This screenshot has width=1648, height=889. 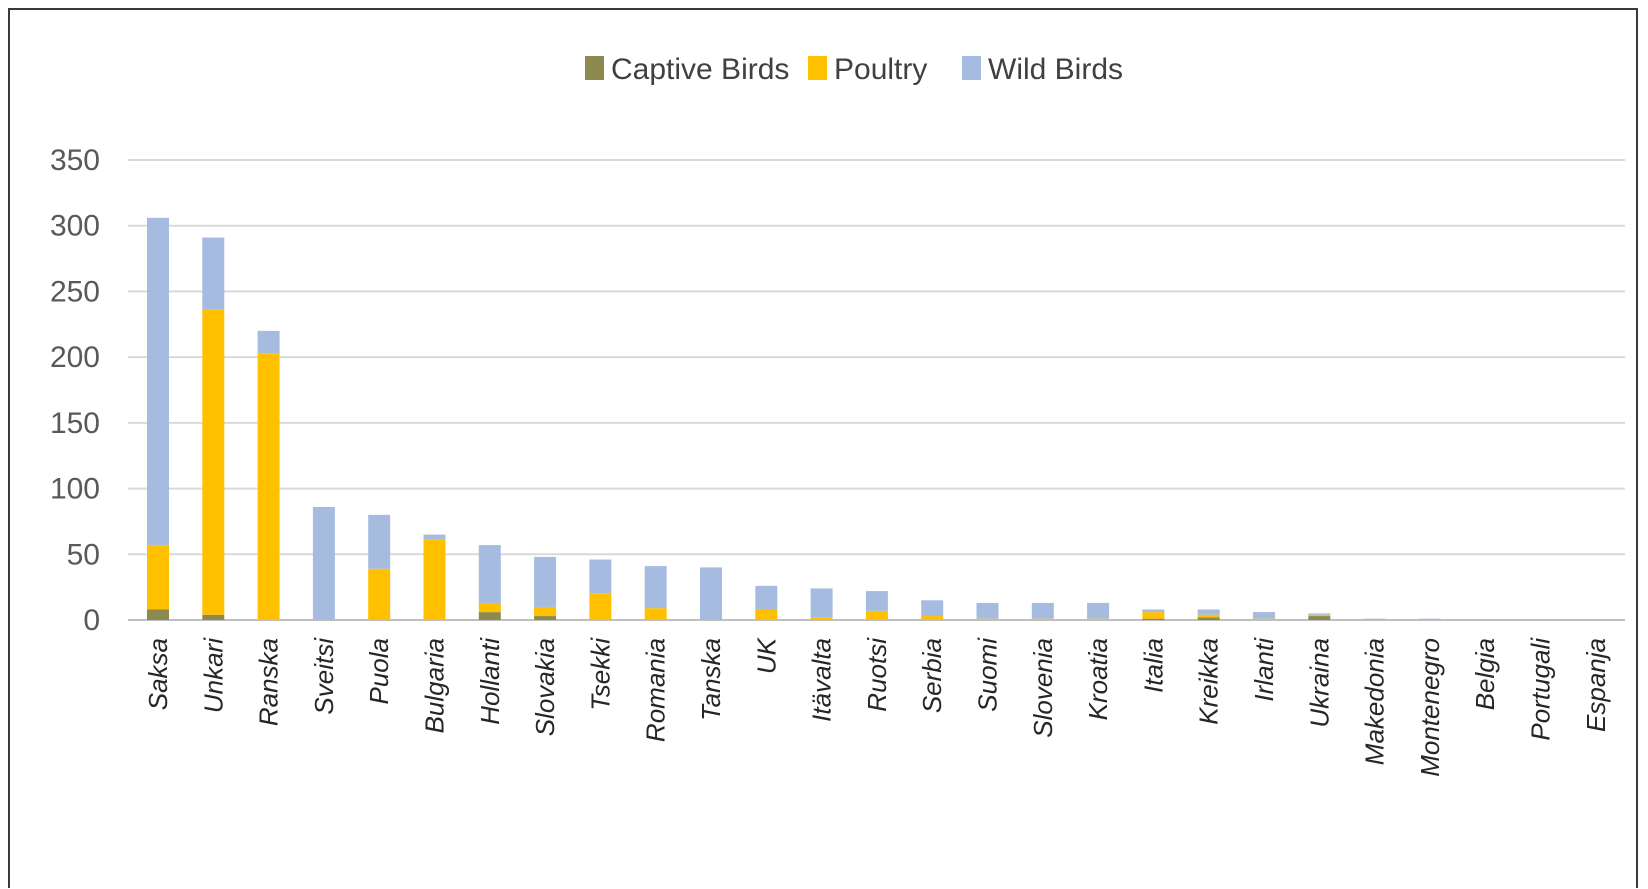 I want to click on x-category-label: Sveitsi, so click(x=324, y=676).